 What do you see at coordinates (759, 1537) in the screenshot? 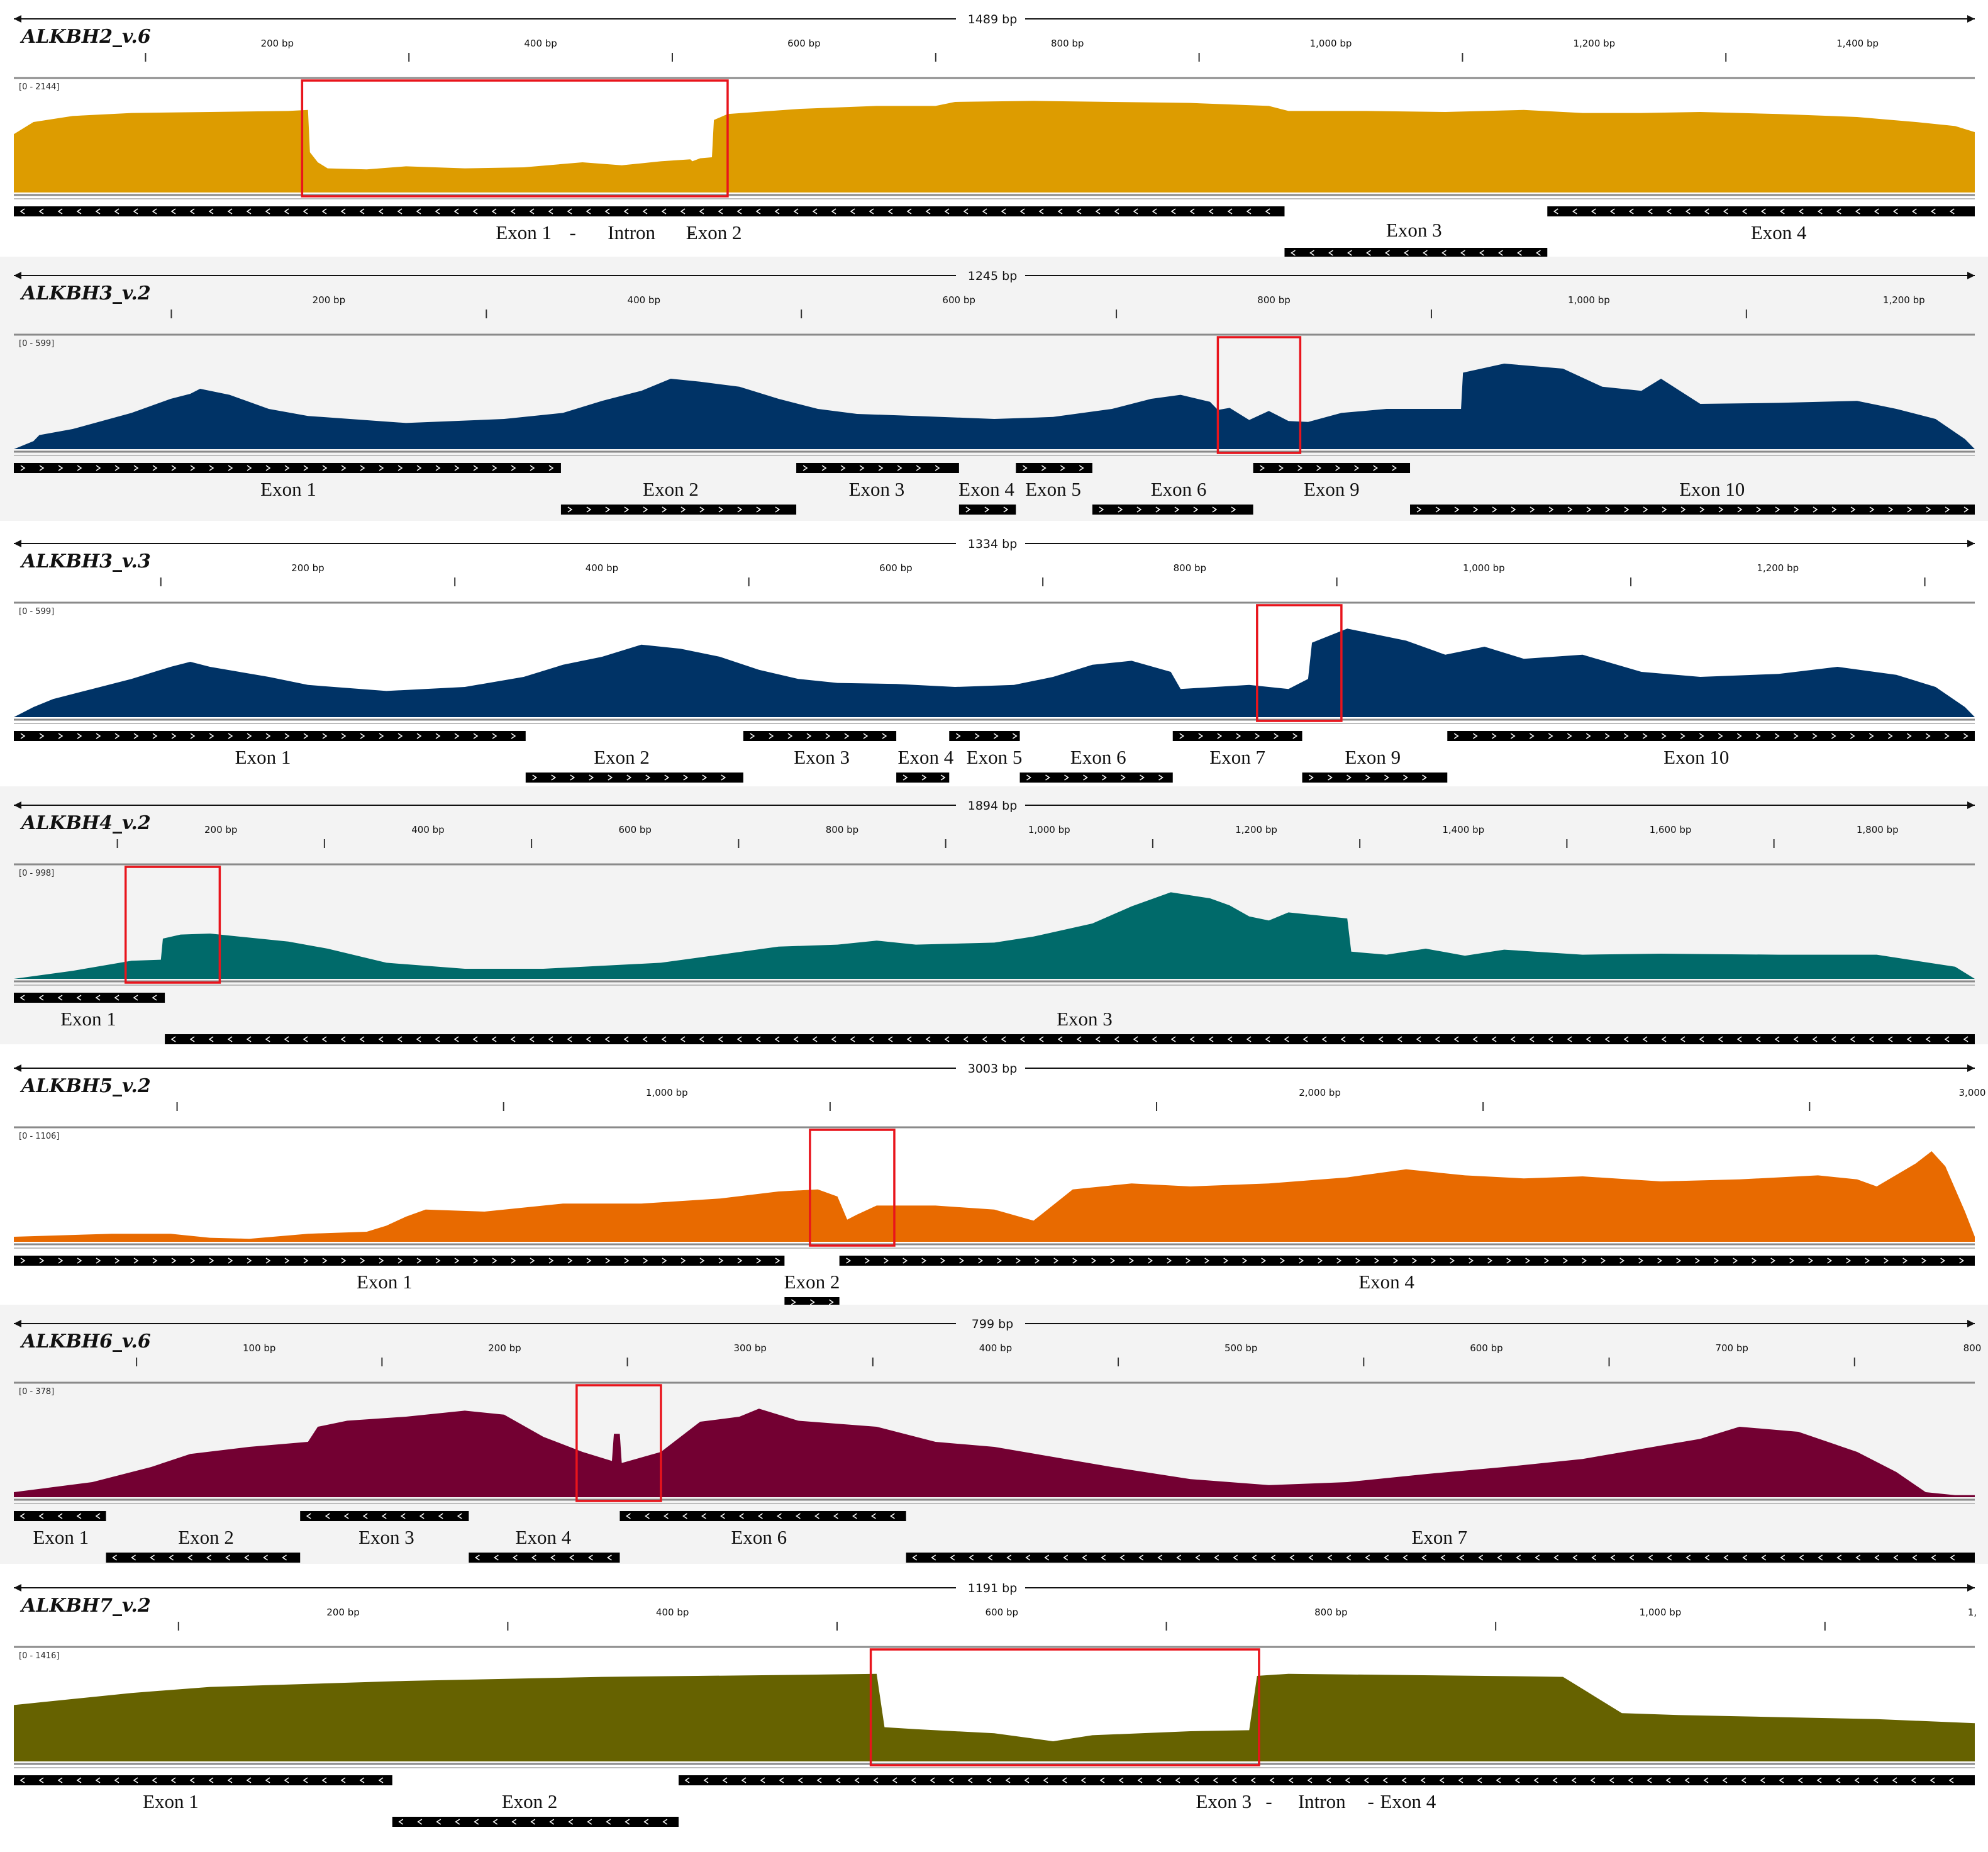
I see `exon-label: Exon 6` at bounding box center [759, 1537].